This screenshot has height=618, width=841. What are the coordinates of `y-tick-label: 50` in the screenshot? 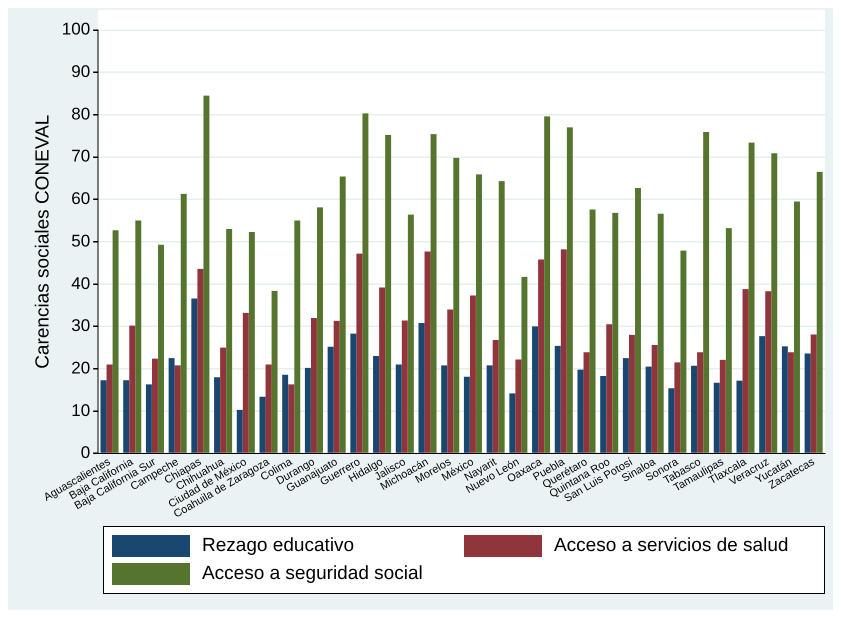 It's located at (80, 240).